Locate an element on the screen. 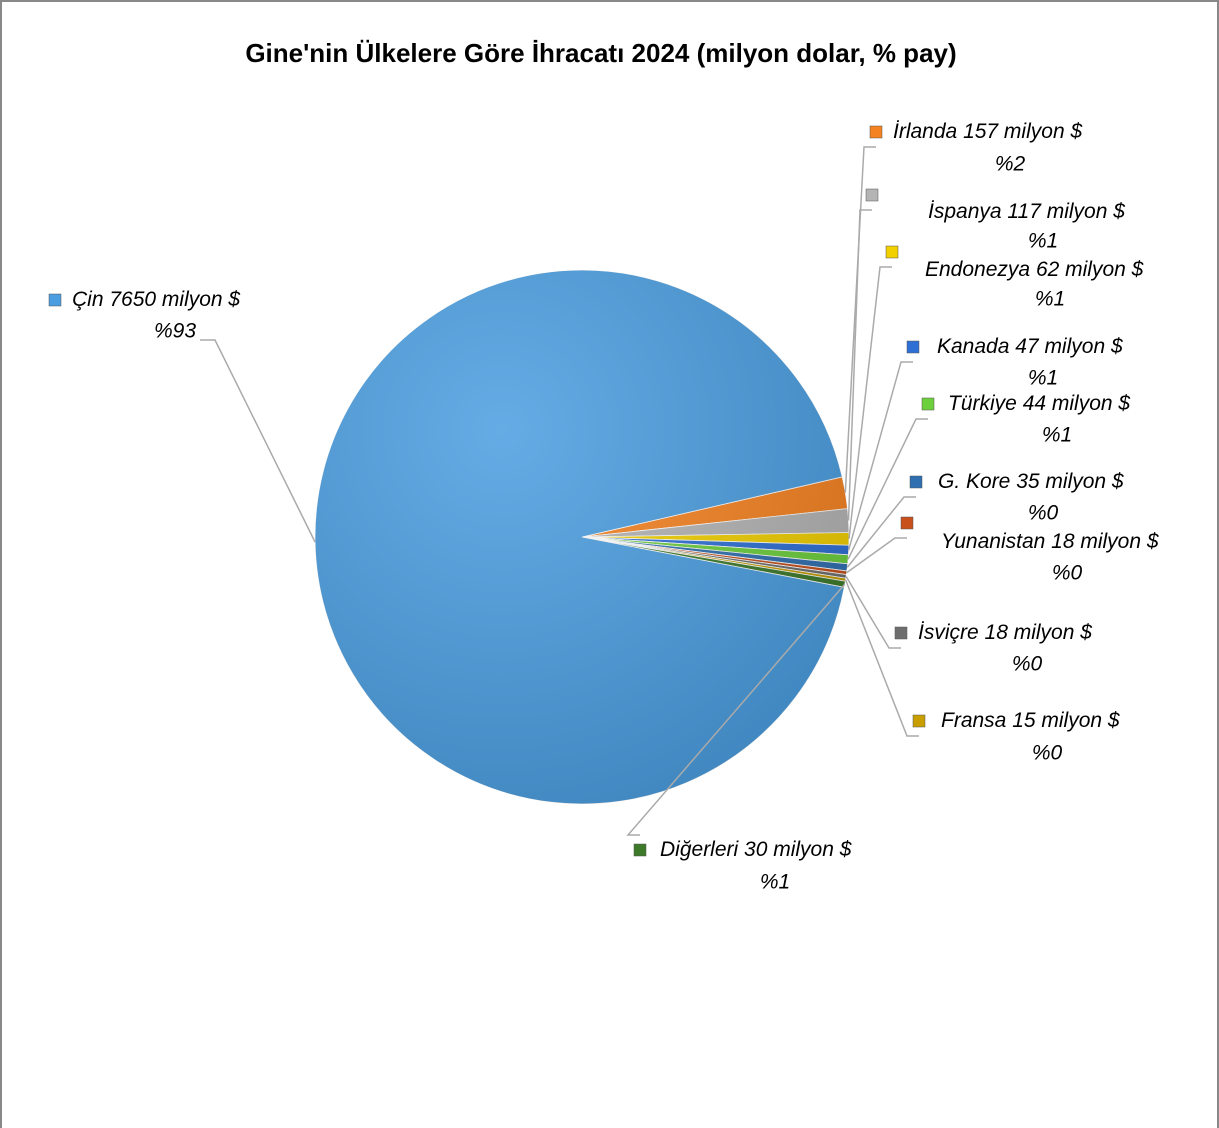 Image resolution: width=1219 pixels, height=1128 pixels. share-label: %2 is located at coordinates (1010, 164).